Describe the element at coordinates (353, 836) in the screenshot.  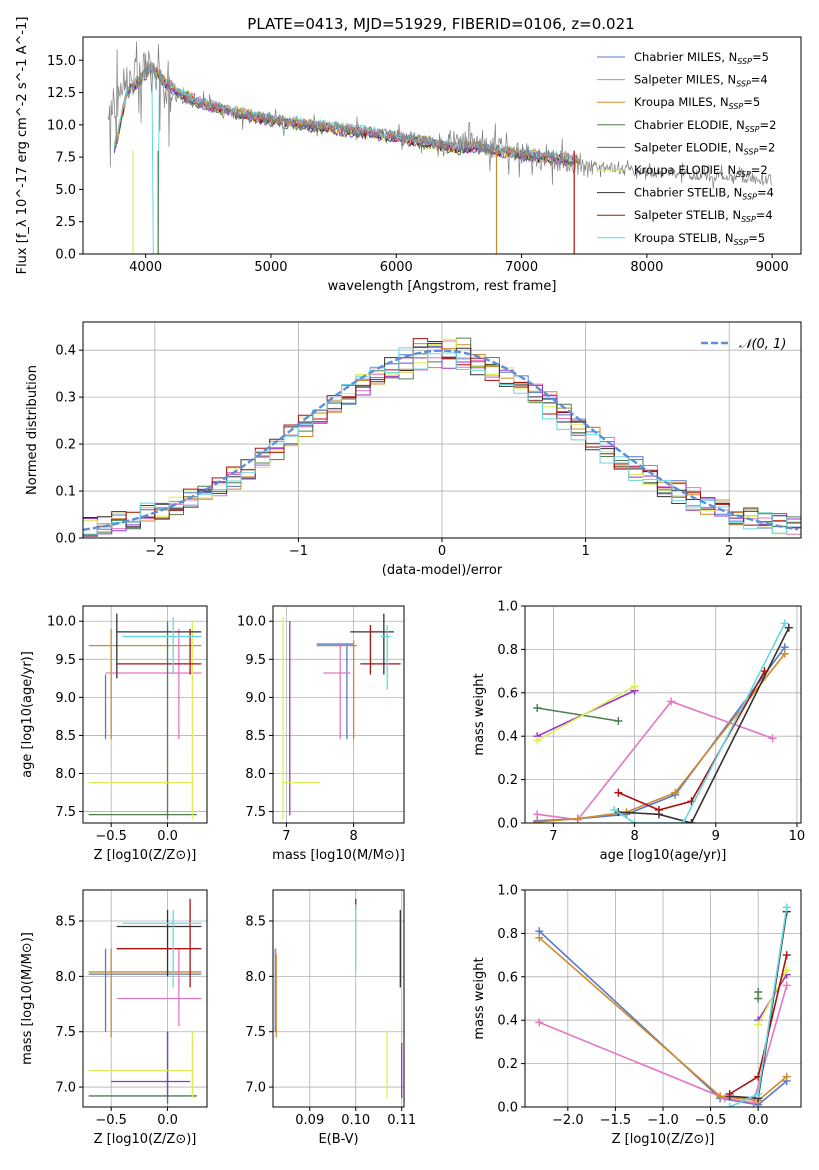
I see `x-tick-label: 8` at that location.